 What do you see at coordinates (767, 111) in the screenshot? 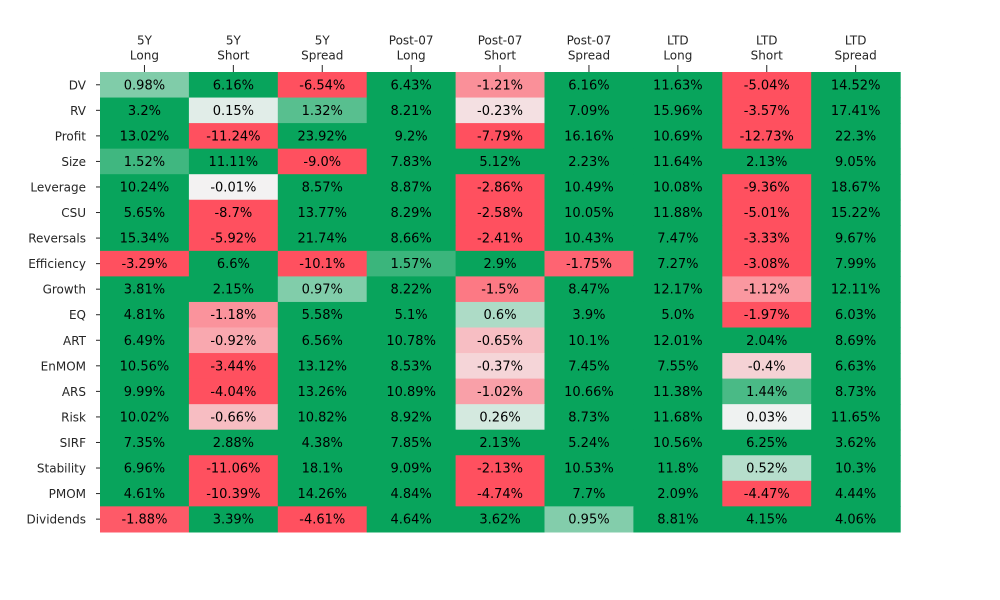
I see `cell-value-label: -3.57%` at bounding box center [767, 111].